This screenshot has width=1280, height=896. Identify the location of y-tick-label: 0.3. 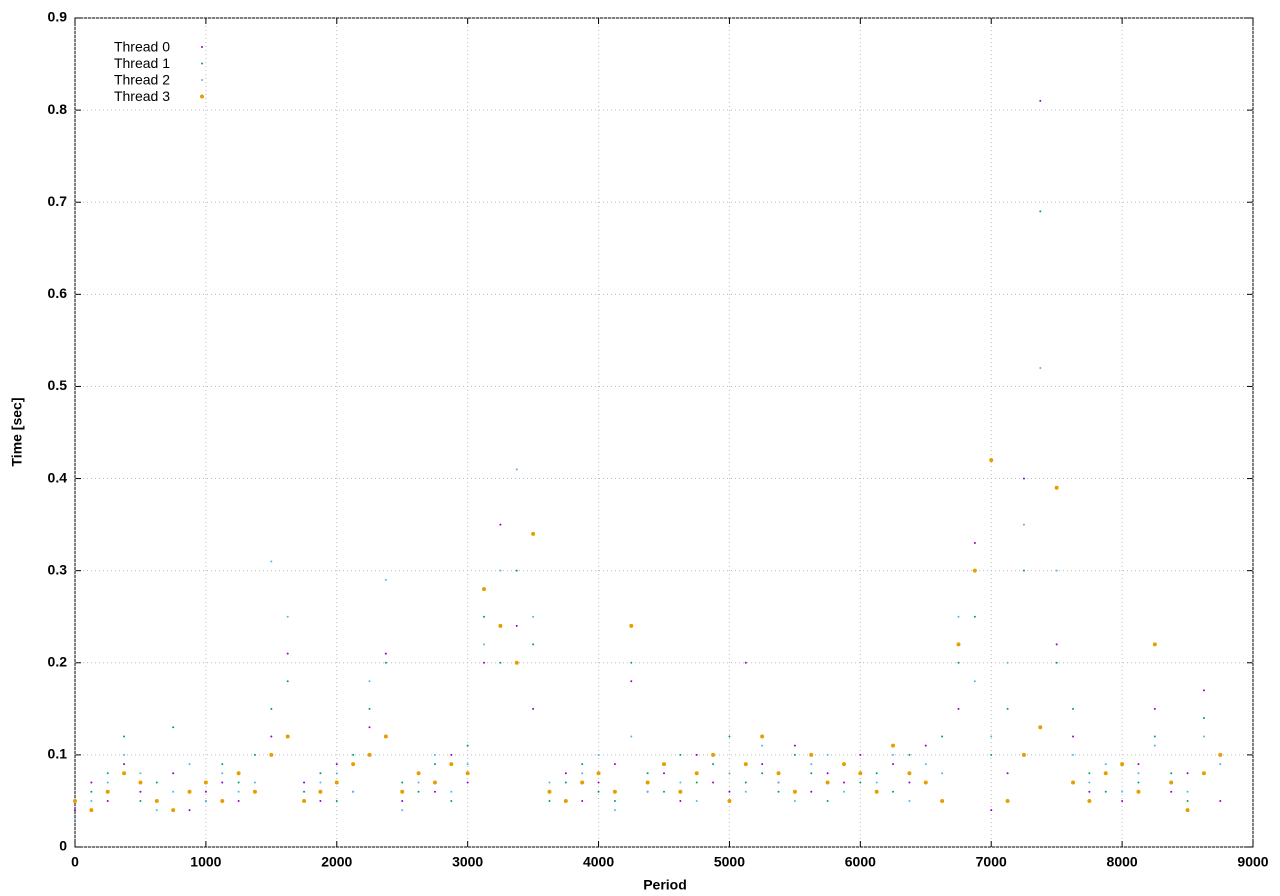
(58, 569).